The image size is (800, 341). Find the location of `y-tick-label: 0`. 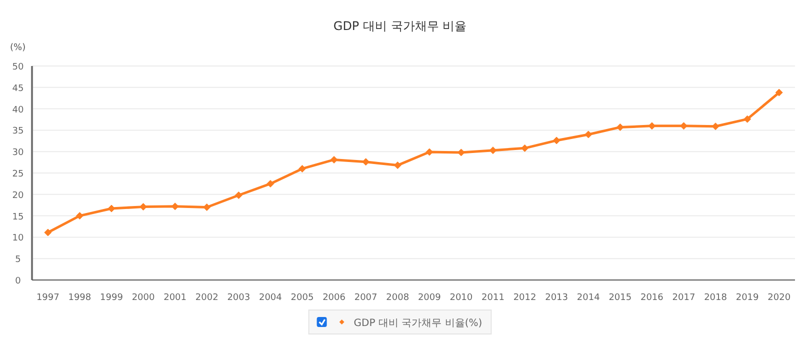

y-tick-label: 0 is located at coordinates (18, 281).